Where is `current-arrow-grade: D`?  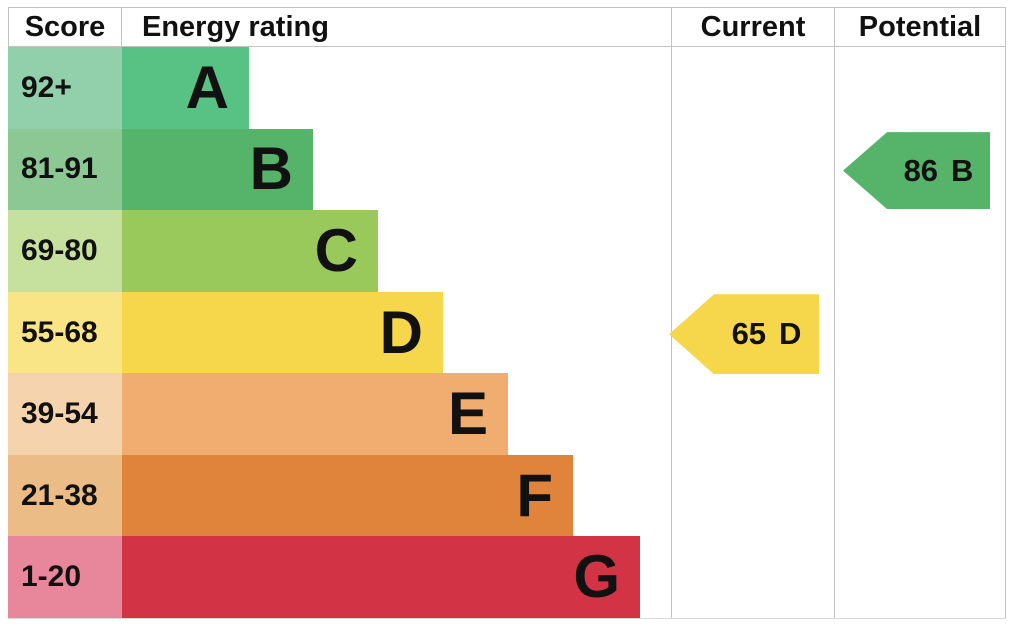
current-arrow-grade: D is located at coordinates (790, 334).